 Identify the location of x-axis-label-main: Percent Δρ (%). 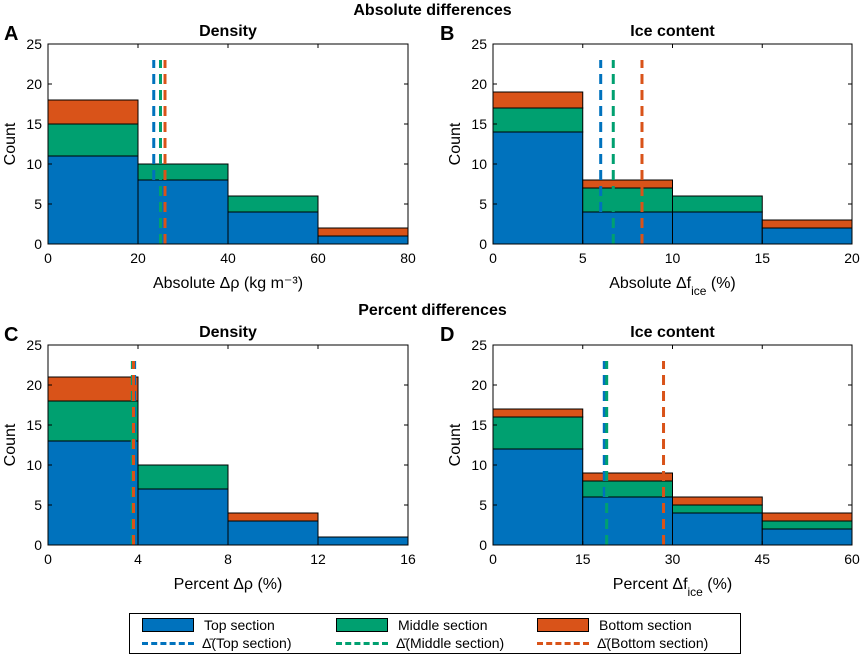
(228, 584).